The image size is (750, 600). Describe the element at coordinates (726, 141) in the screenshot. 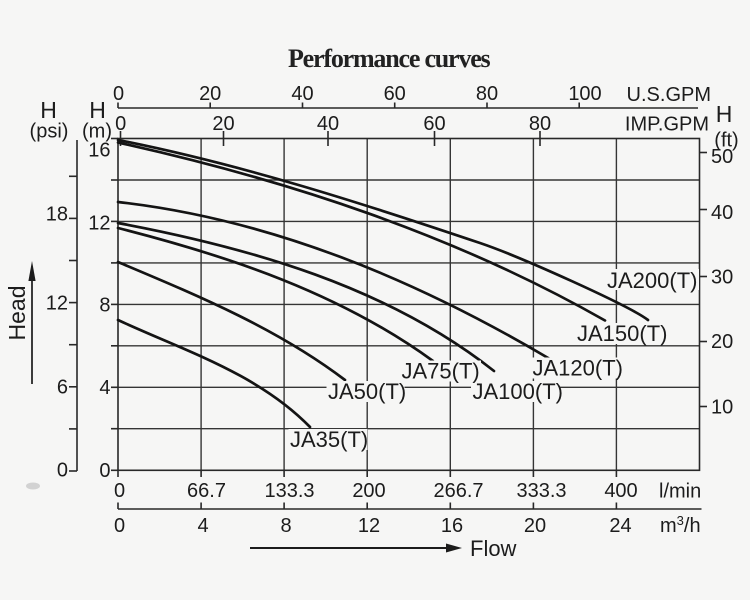

I see `svg-text: (ft)` at that location.